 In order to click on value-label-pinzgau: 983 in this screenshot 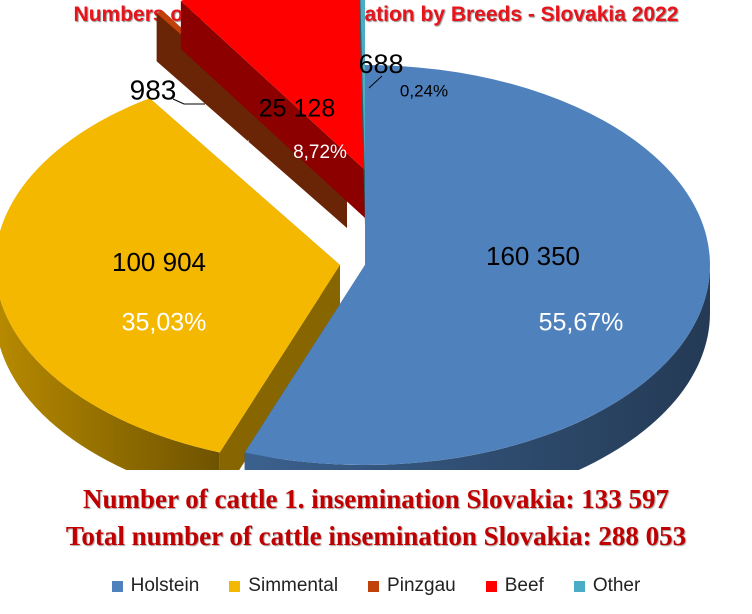, I will do `click(153, 89)`.